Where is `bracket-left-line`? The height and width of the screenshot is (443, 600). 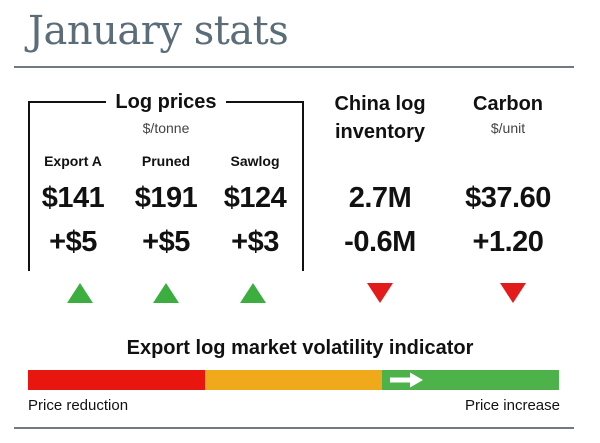
bracket-left-line is located at coordinates (29, 186).